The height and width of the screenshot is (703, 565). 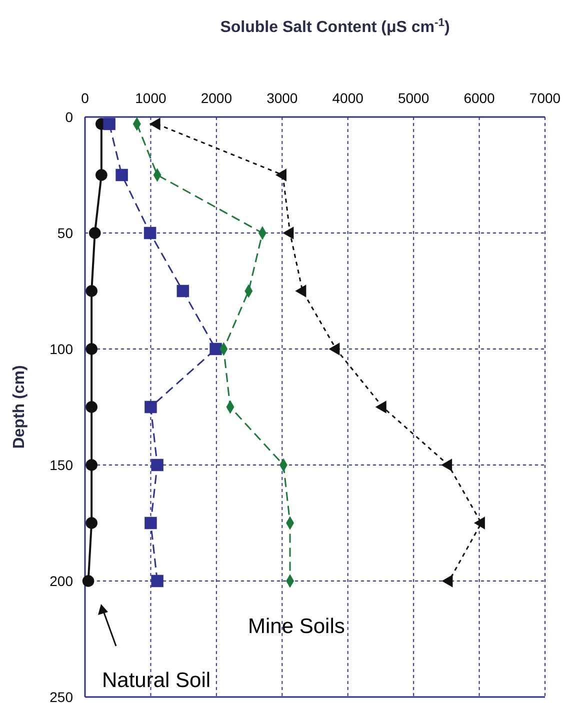 I want to click on x-tick-label: 7000, so click(x=545, y=98).